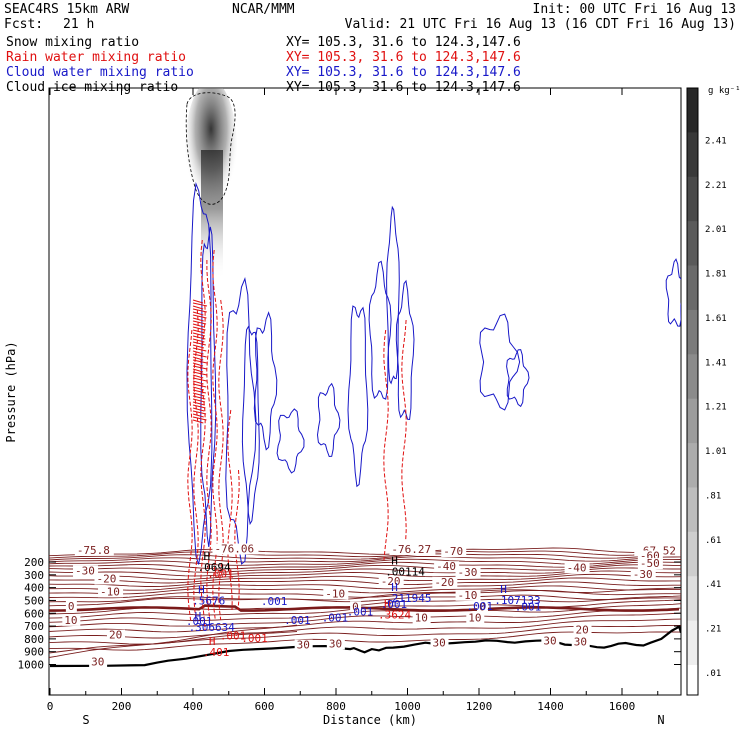 The height and width of the screenshot is (744, 740). What do you see at coordinates (716, 408) in the screenshot?
I see `colorbar-label: 1.21` at bounding box center [716, 408].